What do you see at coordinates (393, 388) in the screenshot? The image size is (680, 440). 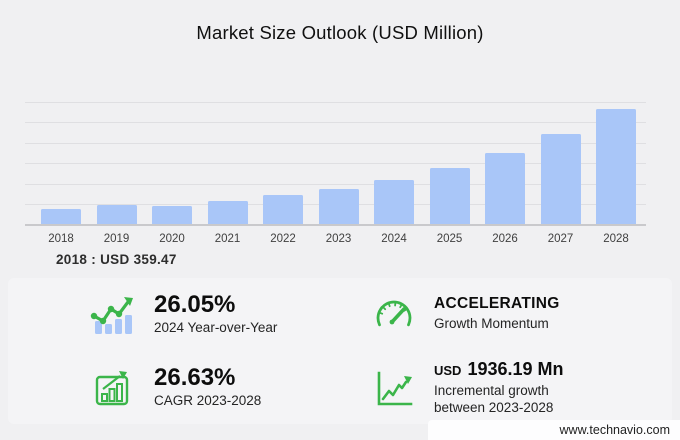 I see `incremental-line-icon` at bounding box center [393, 388].